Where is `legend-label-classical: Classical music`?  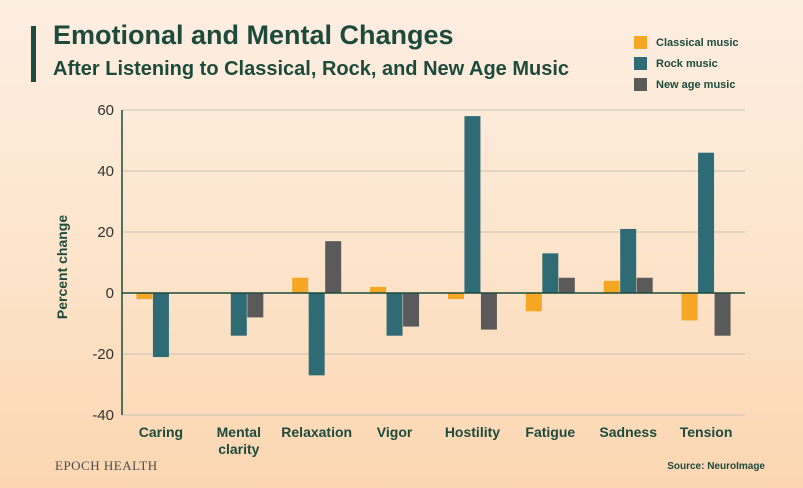
legend-label-classical: Classical music is located at coordinates (697, 42).